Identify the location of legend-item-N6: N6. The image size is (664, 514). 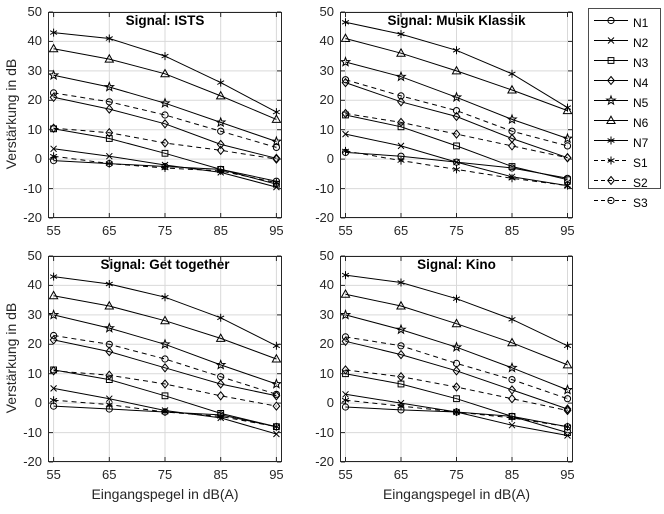
(626, 123).